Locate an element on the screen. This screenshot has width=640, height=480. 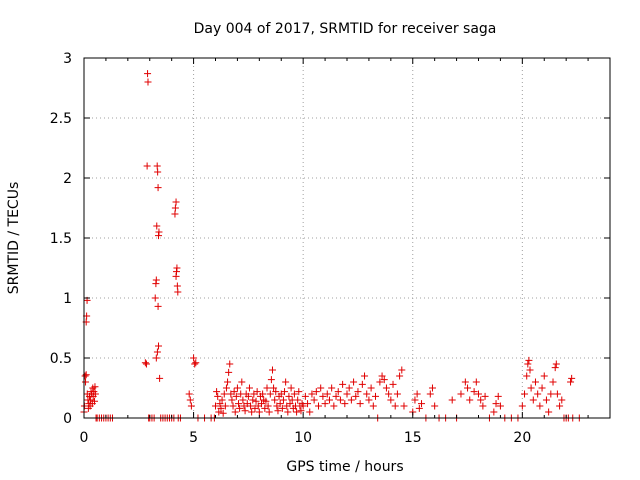
x-tick-label: 0 is located at coordinates (84, 438).